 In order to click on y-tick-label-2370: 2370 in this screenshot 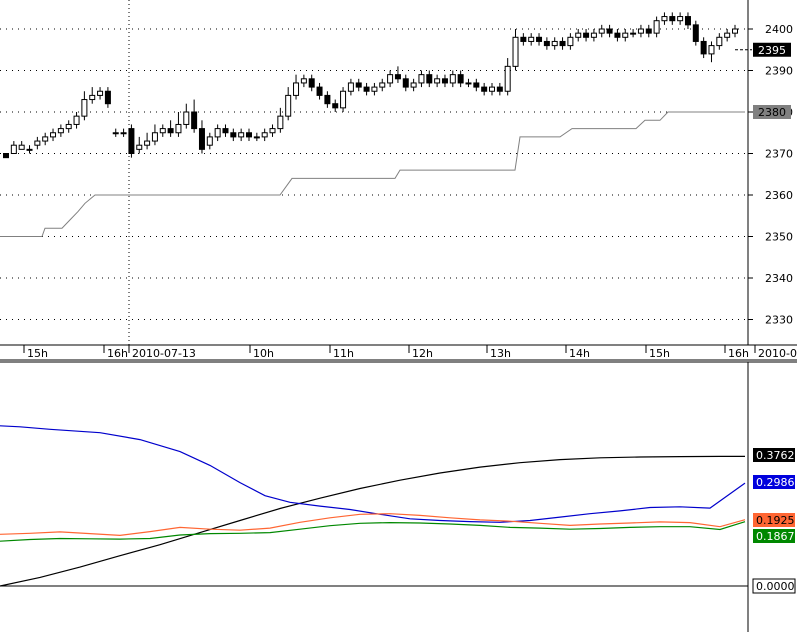, I will do `click(779, 154)`.